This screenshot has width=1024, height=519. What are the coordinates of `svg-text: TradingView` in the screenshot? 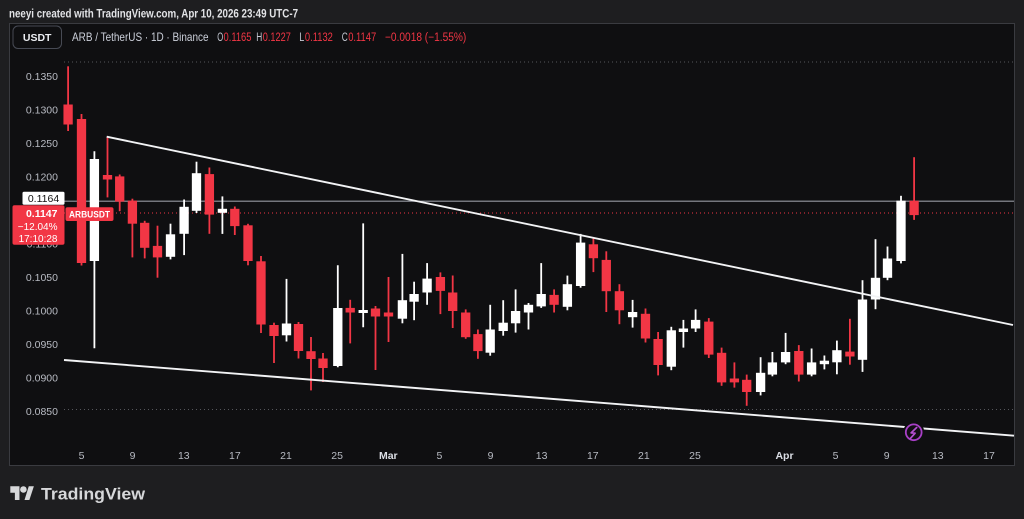 It's located at (93, 494).